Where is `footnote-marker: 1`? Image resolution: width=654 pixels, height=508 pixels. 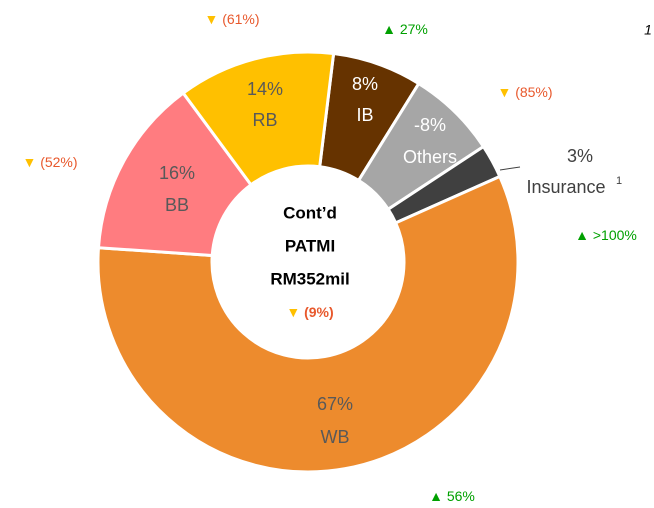
footnote-marker: 1 is located at coordinates (648, 30).